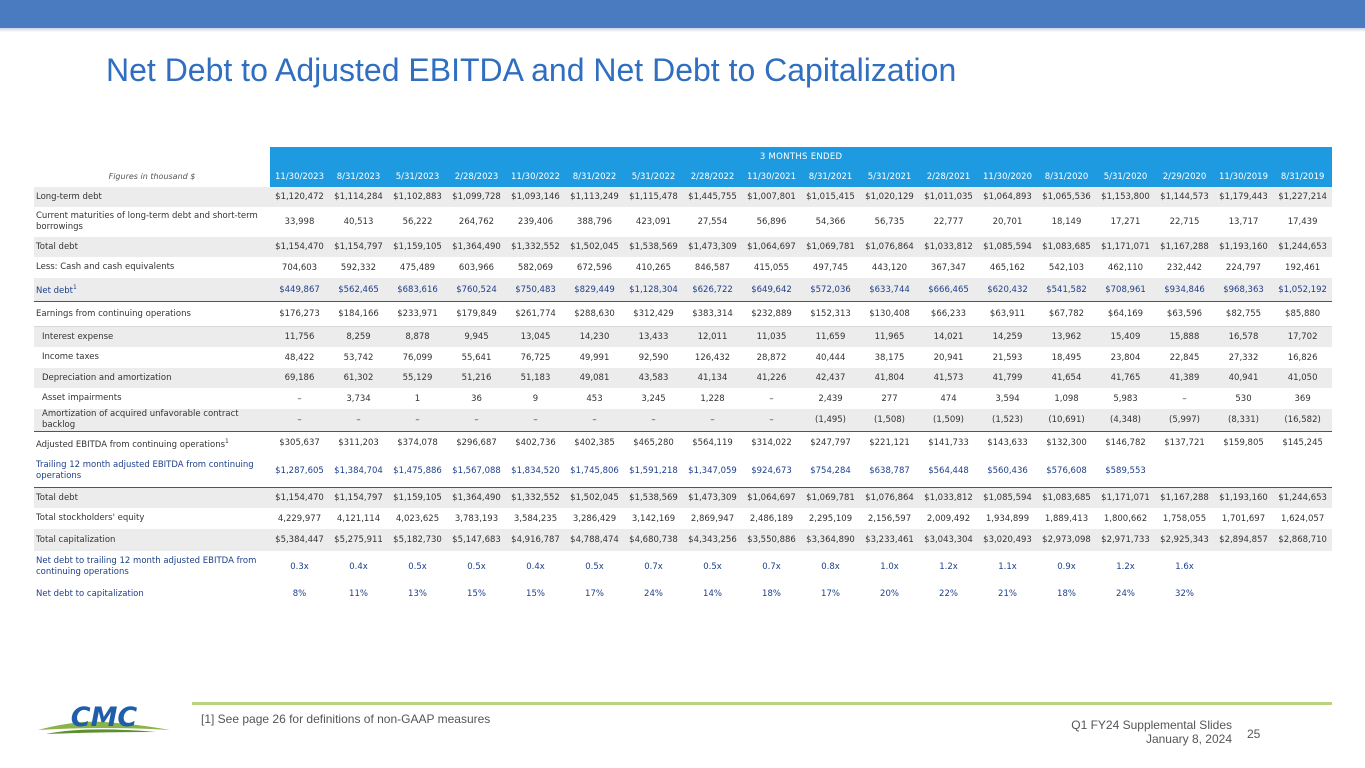  What do you see at coordinates (1243, 497) in the screenshot?
I see `table-cell: $1,193,160` at bounding box center [1243, 497].